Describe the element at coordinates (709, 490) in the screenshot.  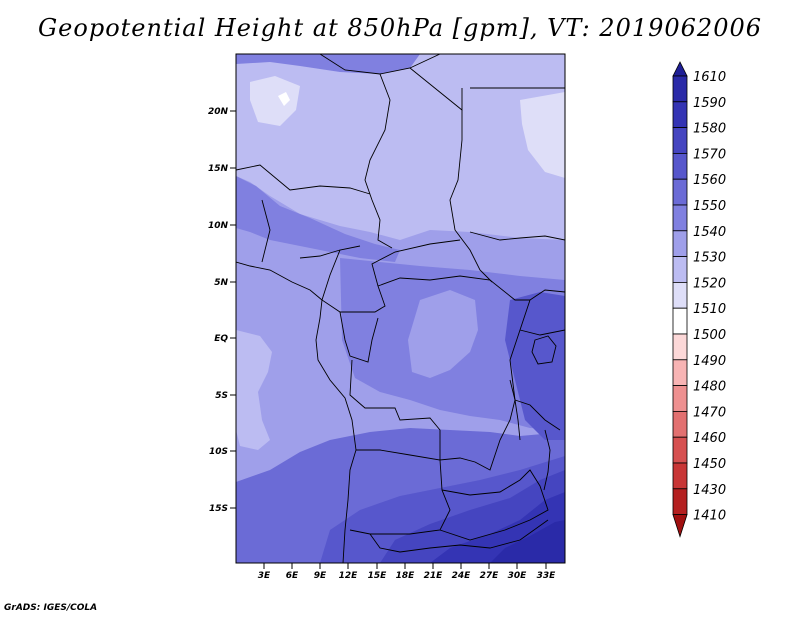
I see `colorbar-label: 1430` at that location.